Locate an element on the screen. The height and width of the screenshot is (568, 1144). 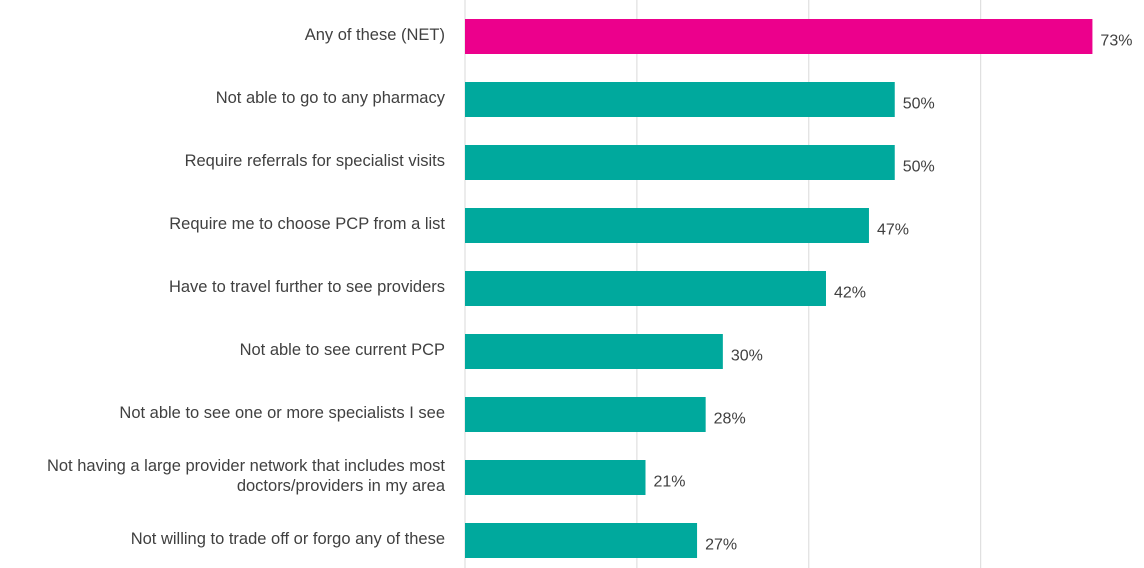
value-label: 30% is located at coordinates (747, 356).